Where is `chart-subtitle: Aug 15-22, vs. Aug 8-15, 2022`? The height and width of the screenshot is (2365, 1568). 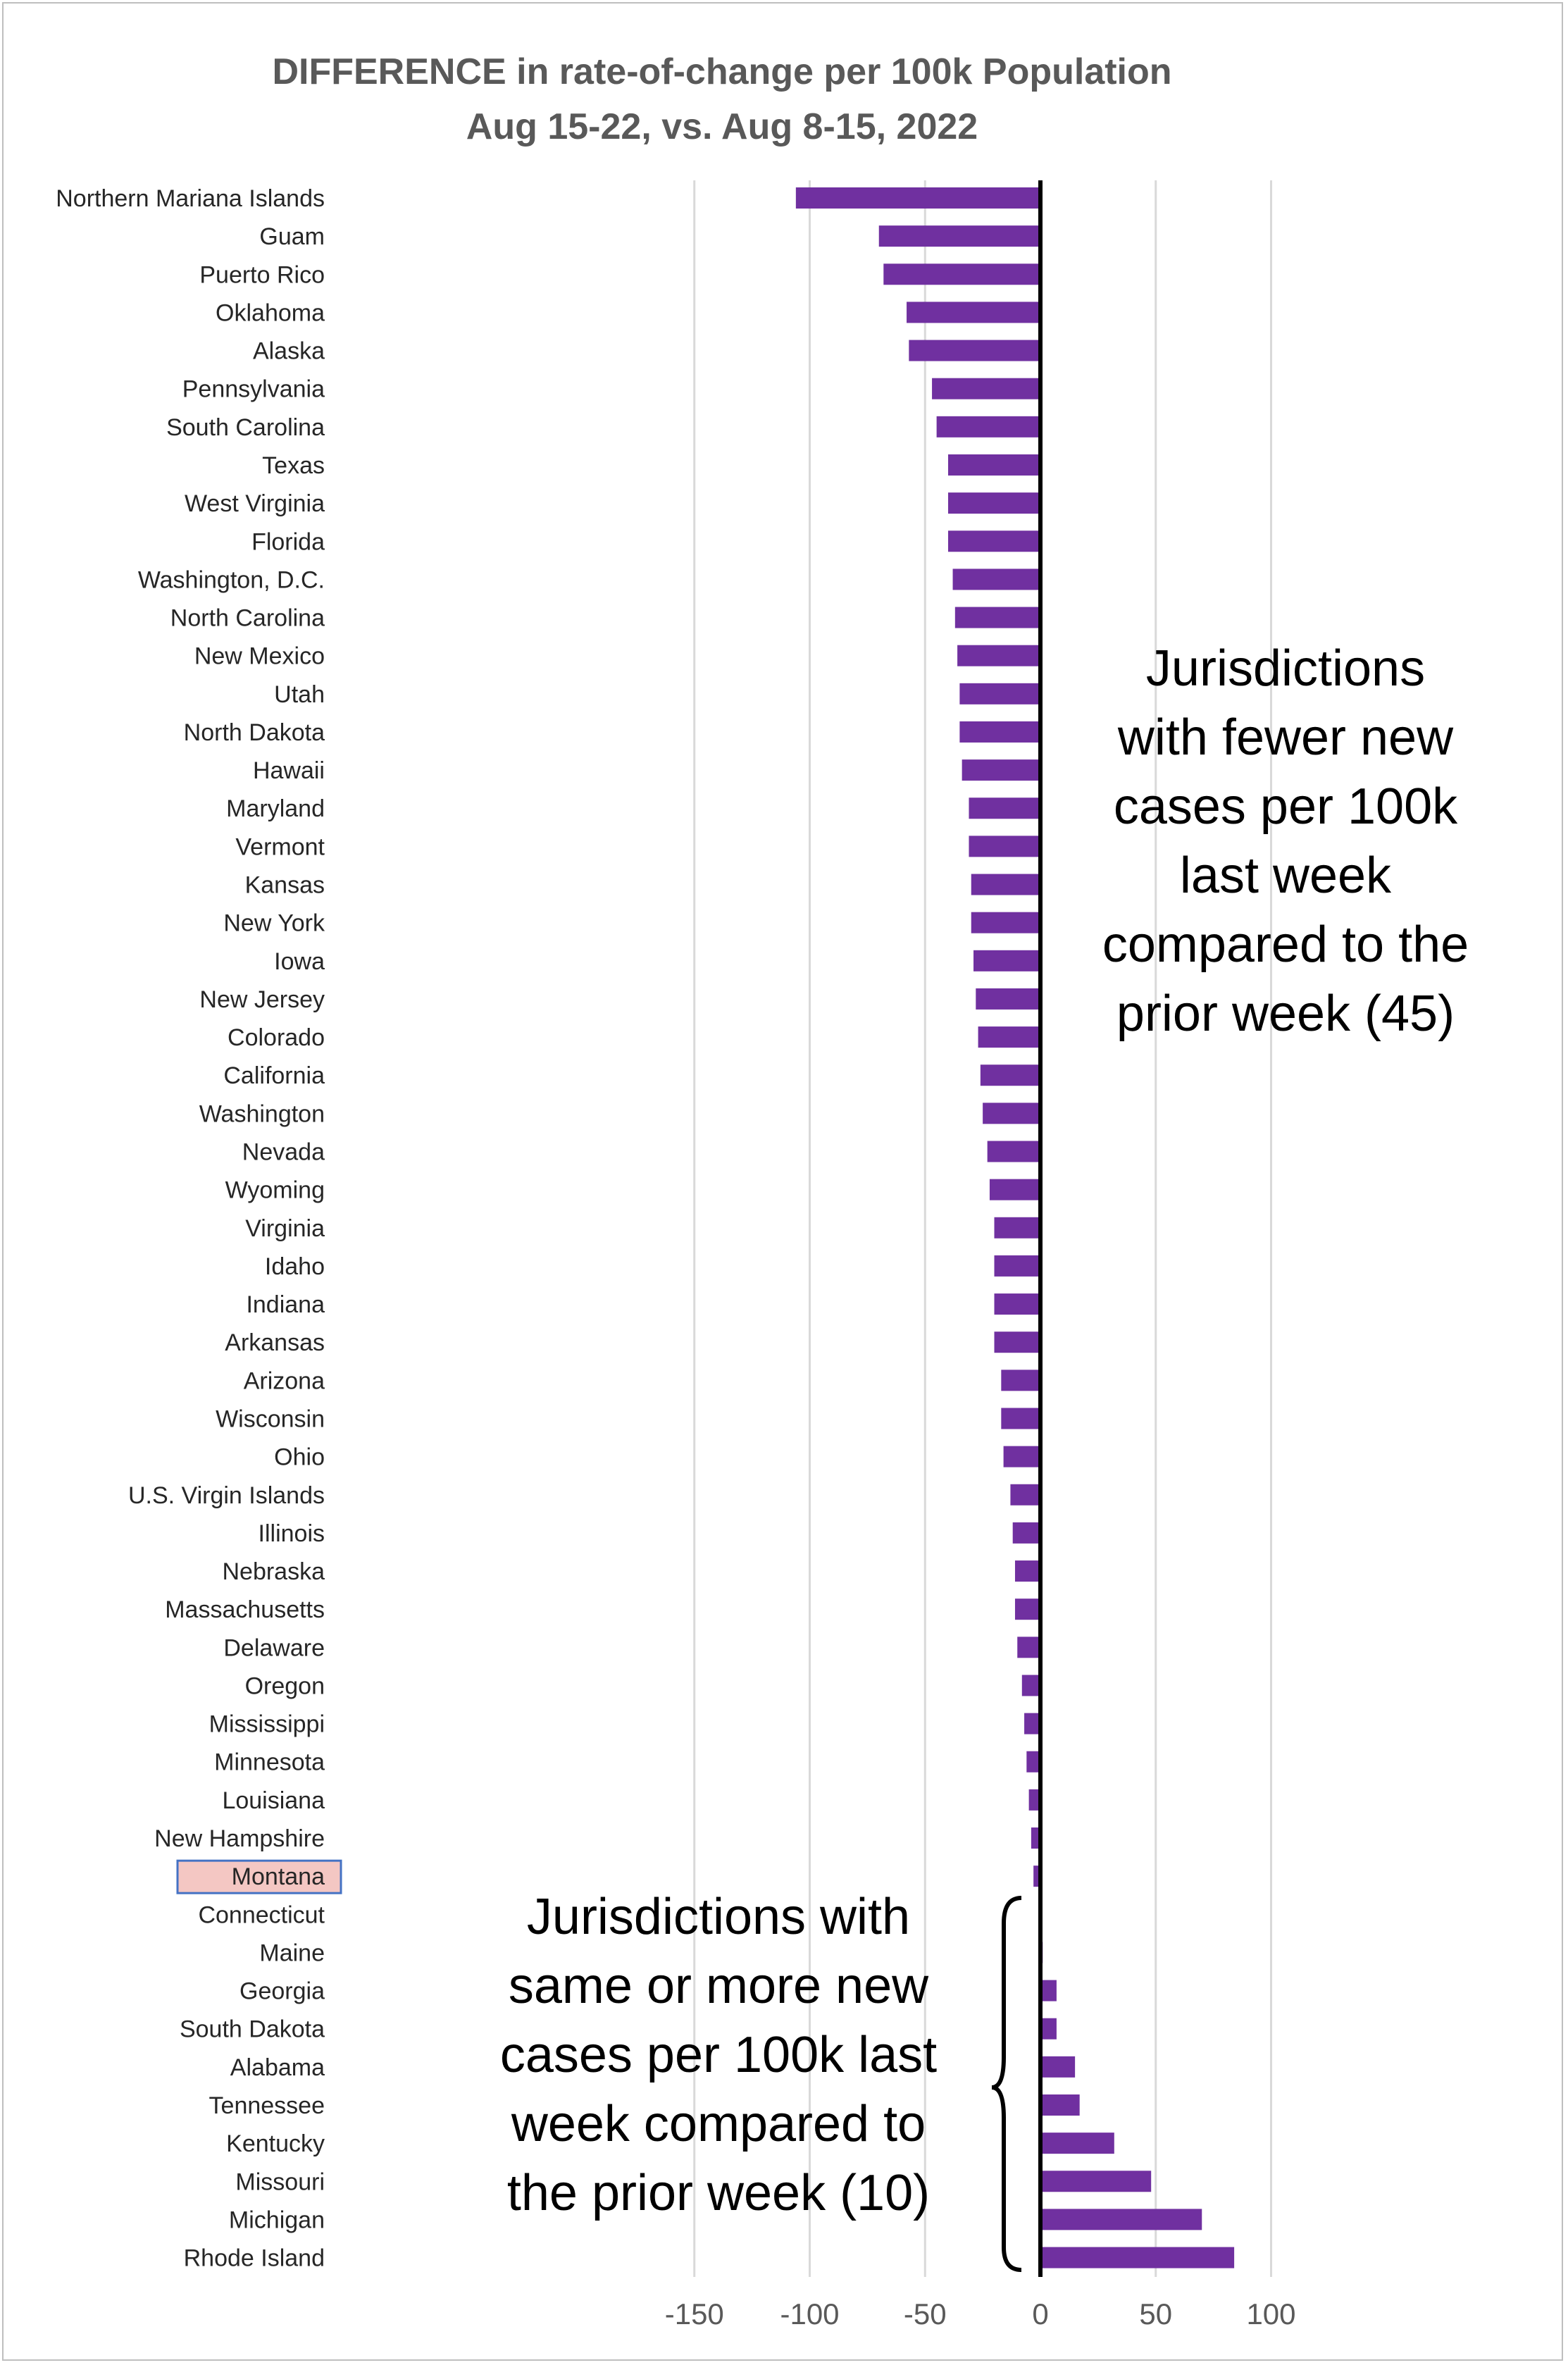 chart-subtitle: Aug 15-22, vs. Aug 8-15, 2022 is located at coordinates (722, 126).